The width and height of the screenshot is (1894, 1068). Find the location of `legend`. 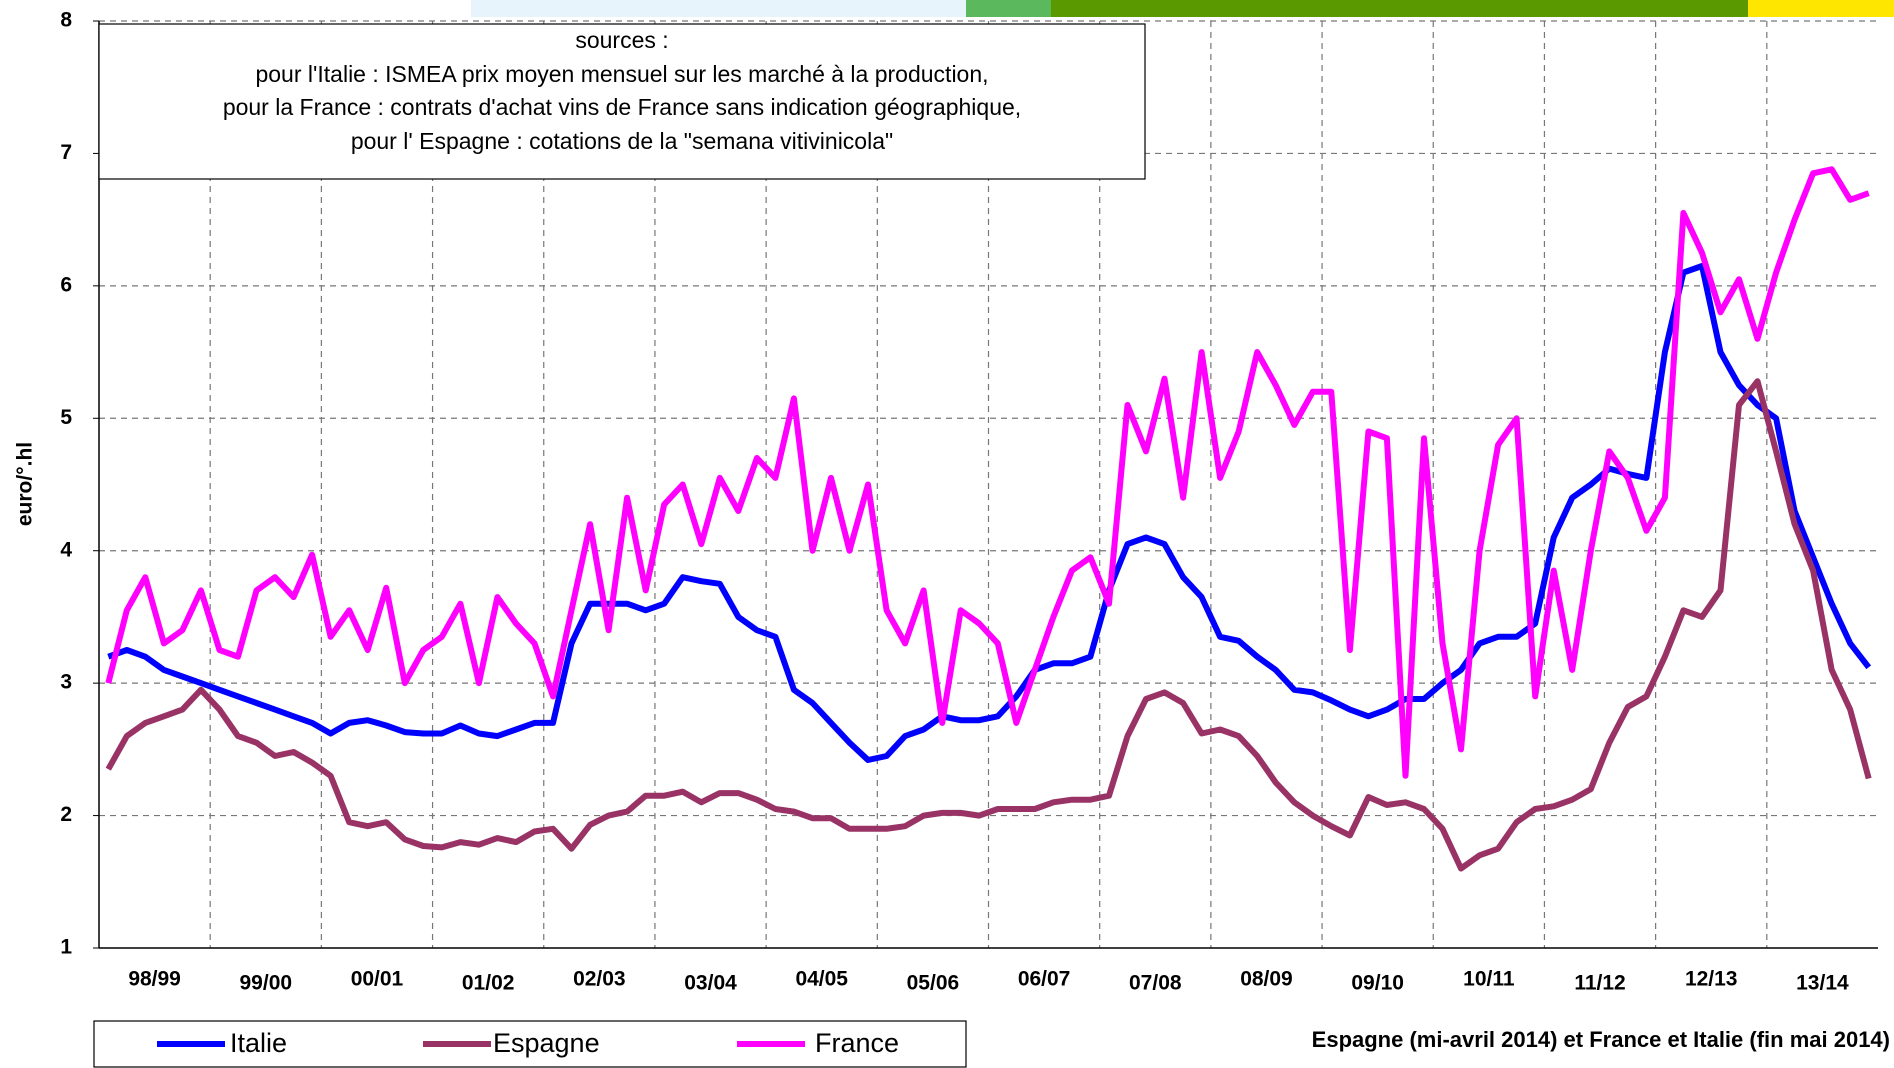

legend is located at coordinates (530, 1044).